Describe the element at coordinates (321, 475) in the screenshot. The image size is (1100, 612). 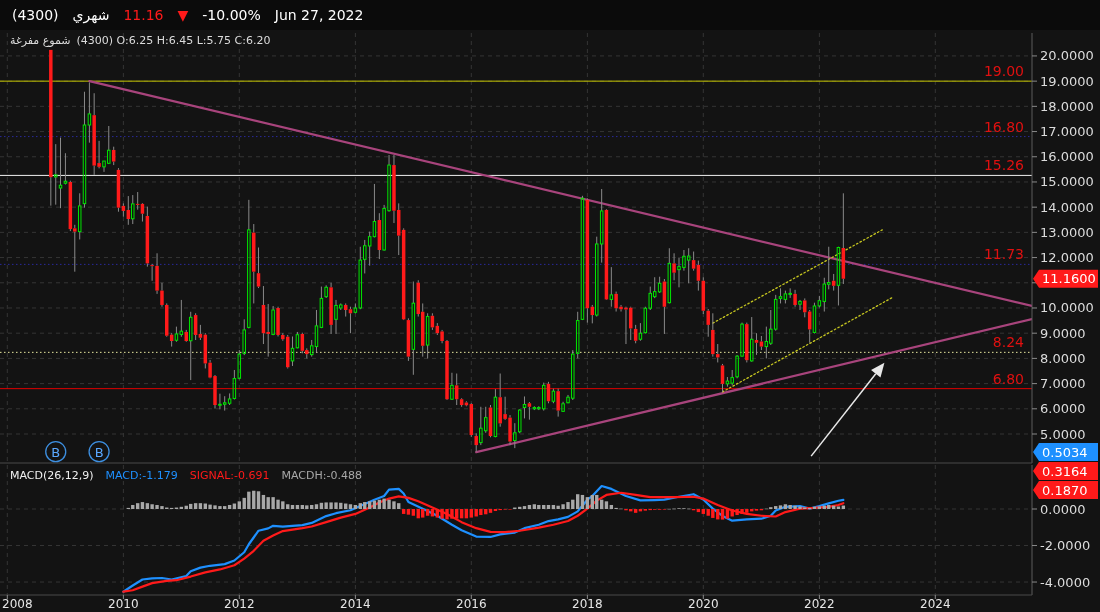
I see `series-label: MACDH:-0.488` at that location.